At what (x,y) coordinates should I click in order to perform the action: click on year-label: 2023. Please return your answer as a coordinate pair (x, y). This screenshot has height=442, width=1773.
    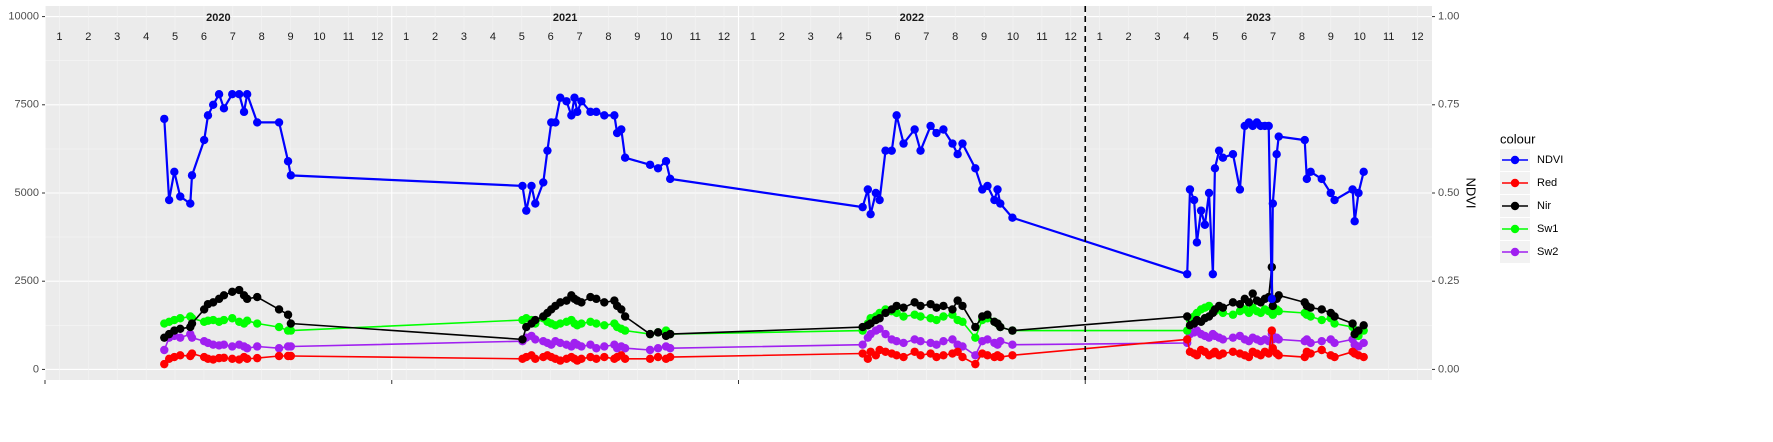
    Looking at the image, I should click on (1258, 18).